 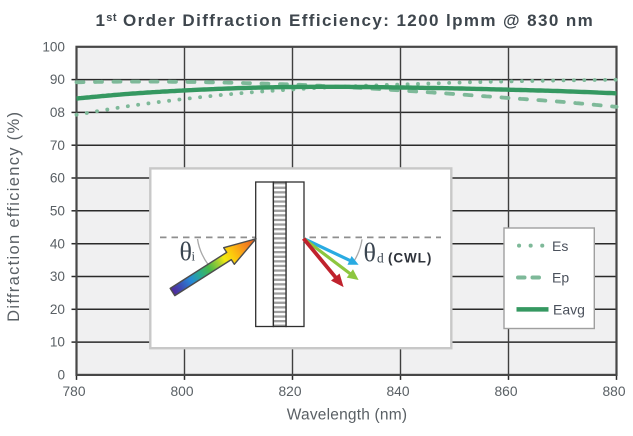 What do you see at coordinates (58, 342) in the screenshot?
I see `svg-text: 10` at bounding box center [58, 342].